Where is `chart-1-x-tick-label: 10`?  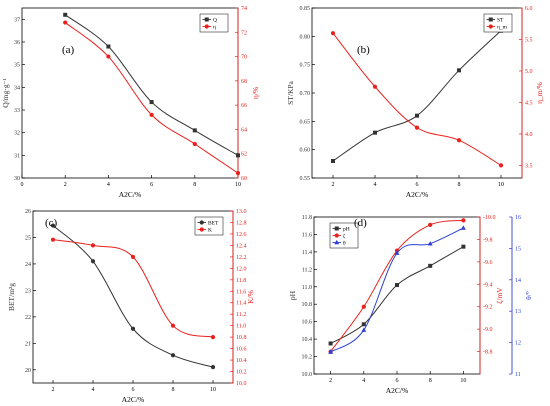 chart-1-x-tick-label: 10 is located at coordinates (501, 185).